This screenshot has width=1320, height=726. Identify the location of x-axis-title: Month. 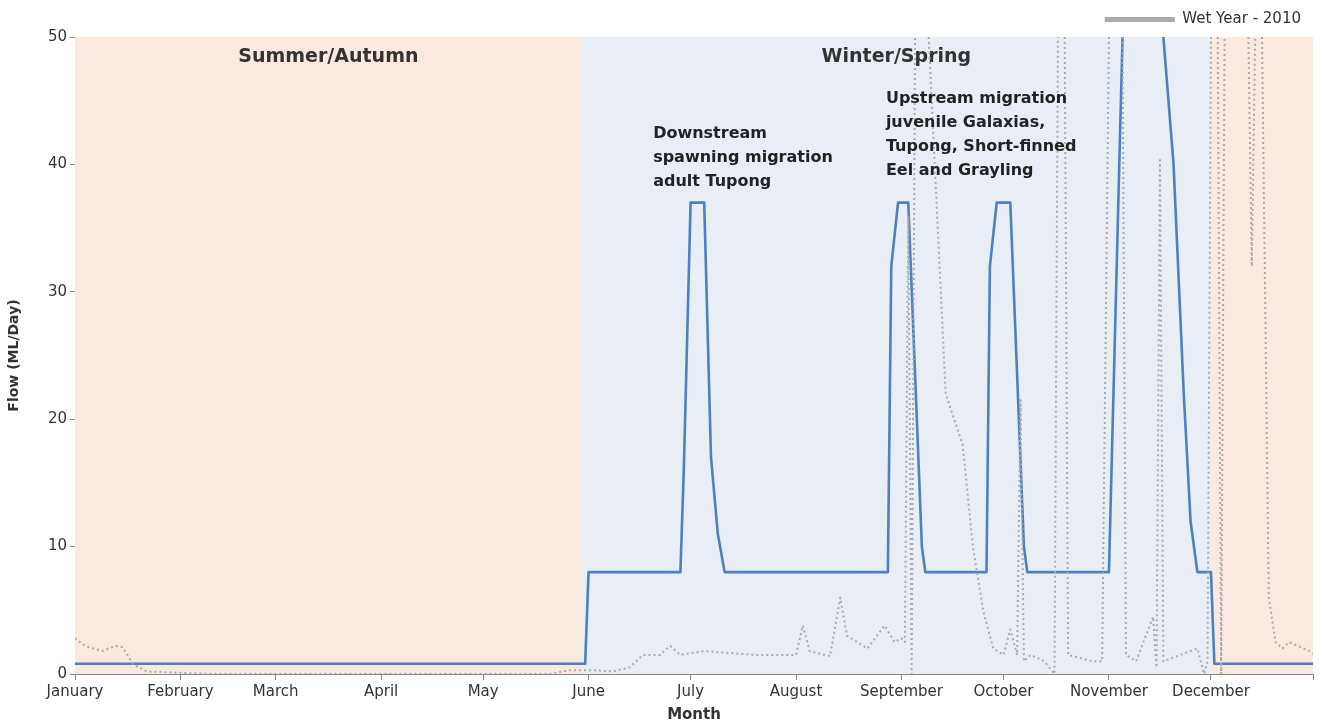
(694, 713).